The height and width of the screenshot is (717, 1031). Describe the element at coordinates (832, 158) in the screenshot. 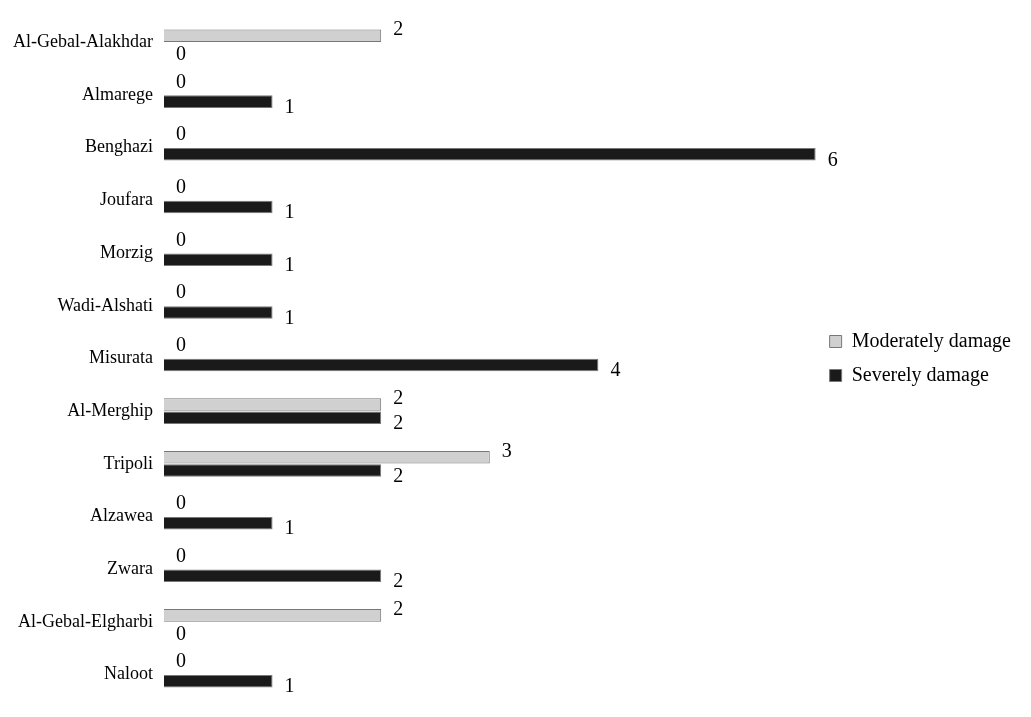

I see `data-label: 6` at that location.